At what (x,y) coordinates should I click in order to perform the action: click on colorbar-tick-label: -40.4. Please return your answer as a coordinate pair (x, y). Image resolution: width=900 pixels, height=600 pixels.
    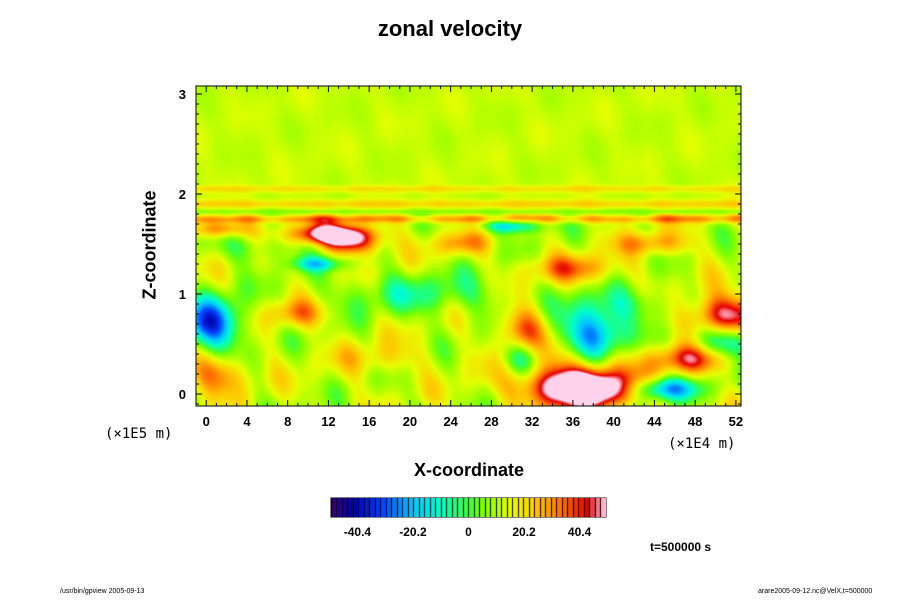
    Looking at the image, I should click on (358, 532).